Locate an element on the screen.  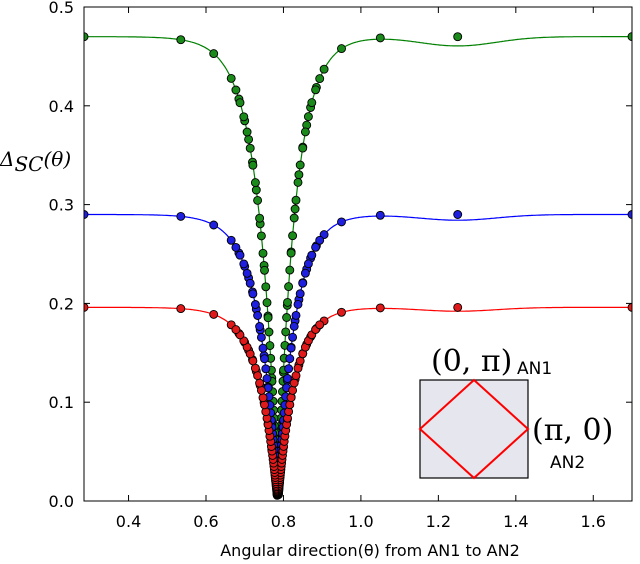
y-tick-label: 0.0 is located at coordinates (61, 501).